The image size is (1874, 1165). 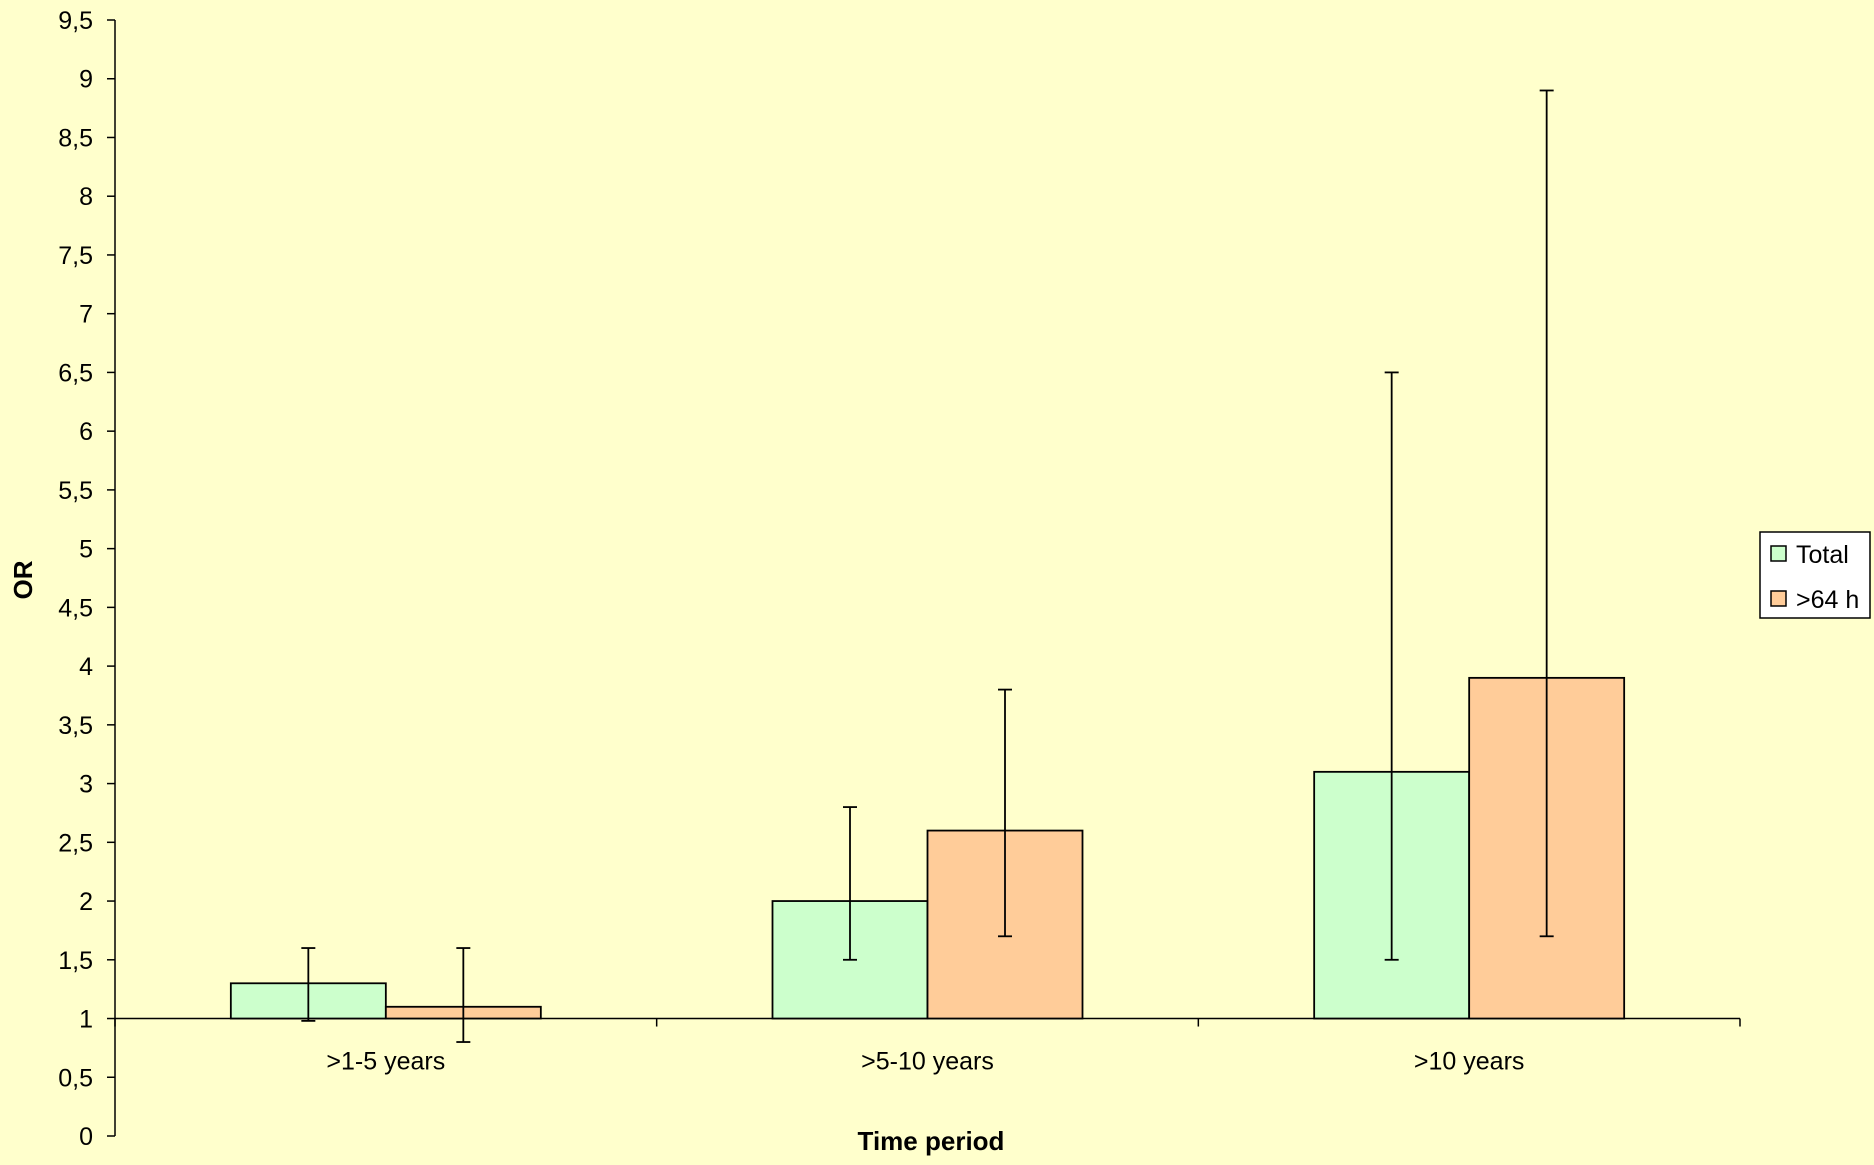 What do you see at coordinates (23, 579) in the screenshot?
I see `y-axis-title: OR` at bounding box center [23, 579].